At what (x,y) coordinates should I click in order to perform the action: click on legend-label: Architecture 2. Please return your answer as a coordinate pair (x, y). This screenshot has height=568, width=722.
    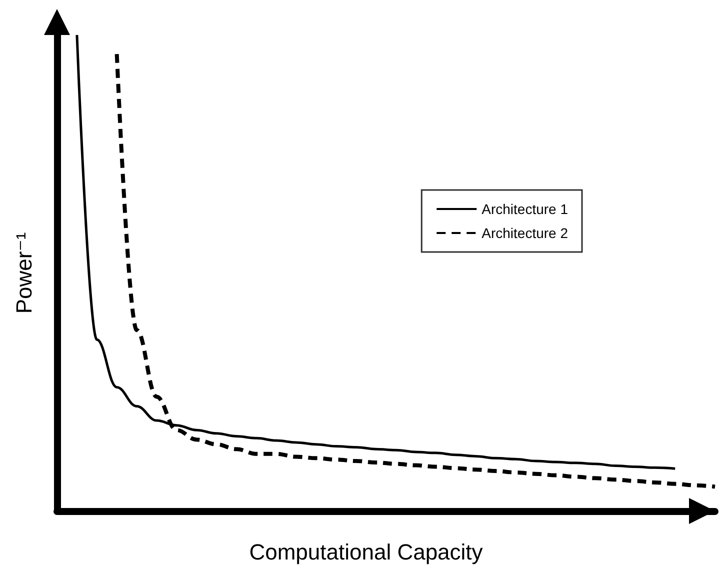
    Looking at the image, I should click on (525, 233).